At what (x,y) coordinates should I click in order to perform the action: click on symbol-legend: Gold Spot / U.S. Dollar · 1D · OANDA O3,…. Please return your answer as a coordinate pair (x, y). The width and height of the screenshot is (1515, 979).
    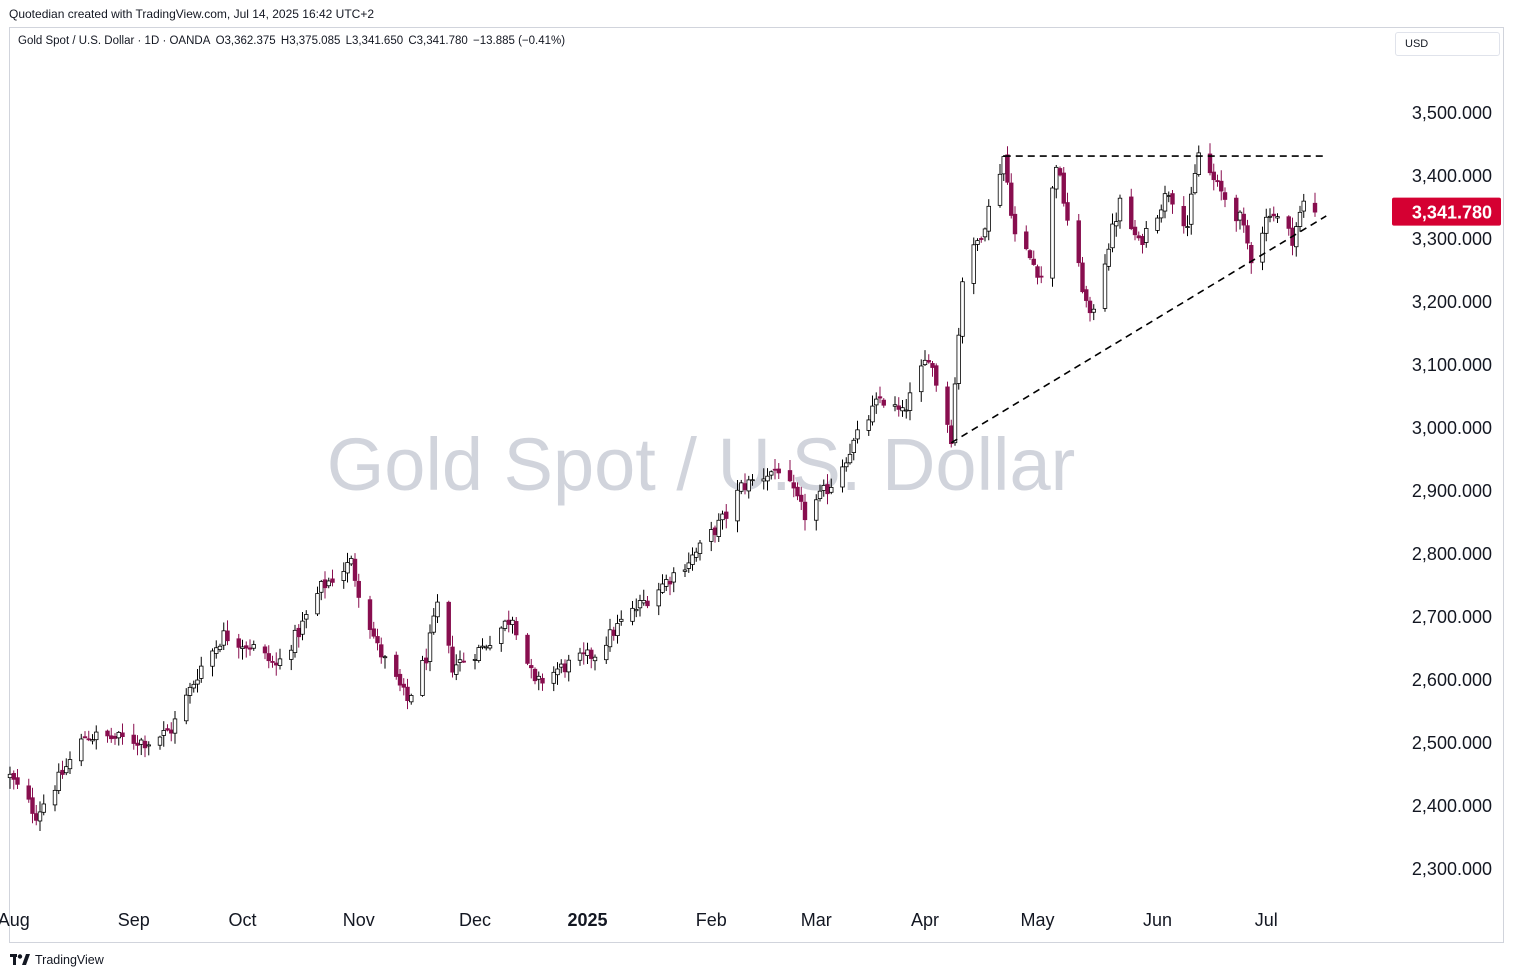
    Looking at the image, I should click on (292, 41).